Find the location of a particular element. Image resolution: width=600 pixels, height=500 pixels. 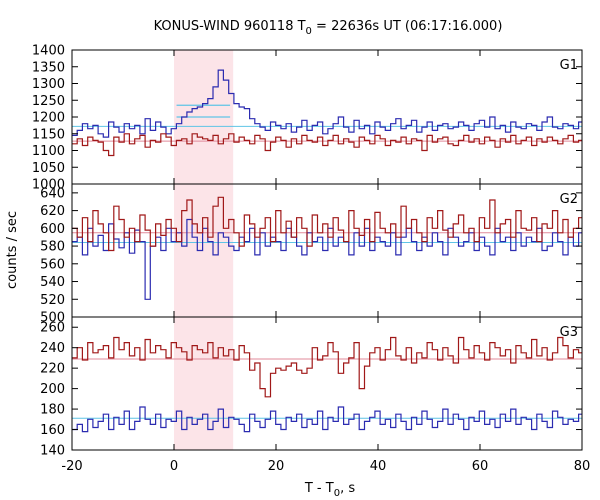

G3-y-tick-label: 180 is located at coordinates (52, 410).